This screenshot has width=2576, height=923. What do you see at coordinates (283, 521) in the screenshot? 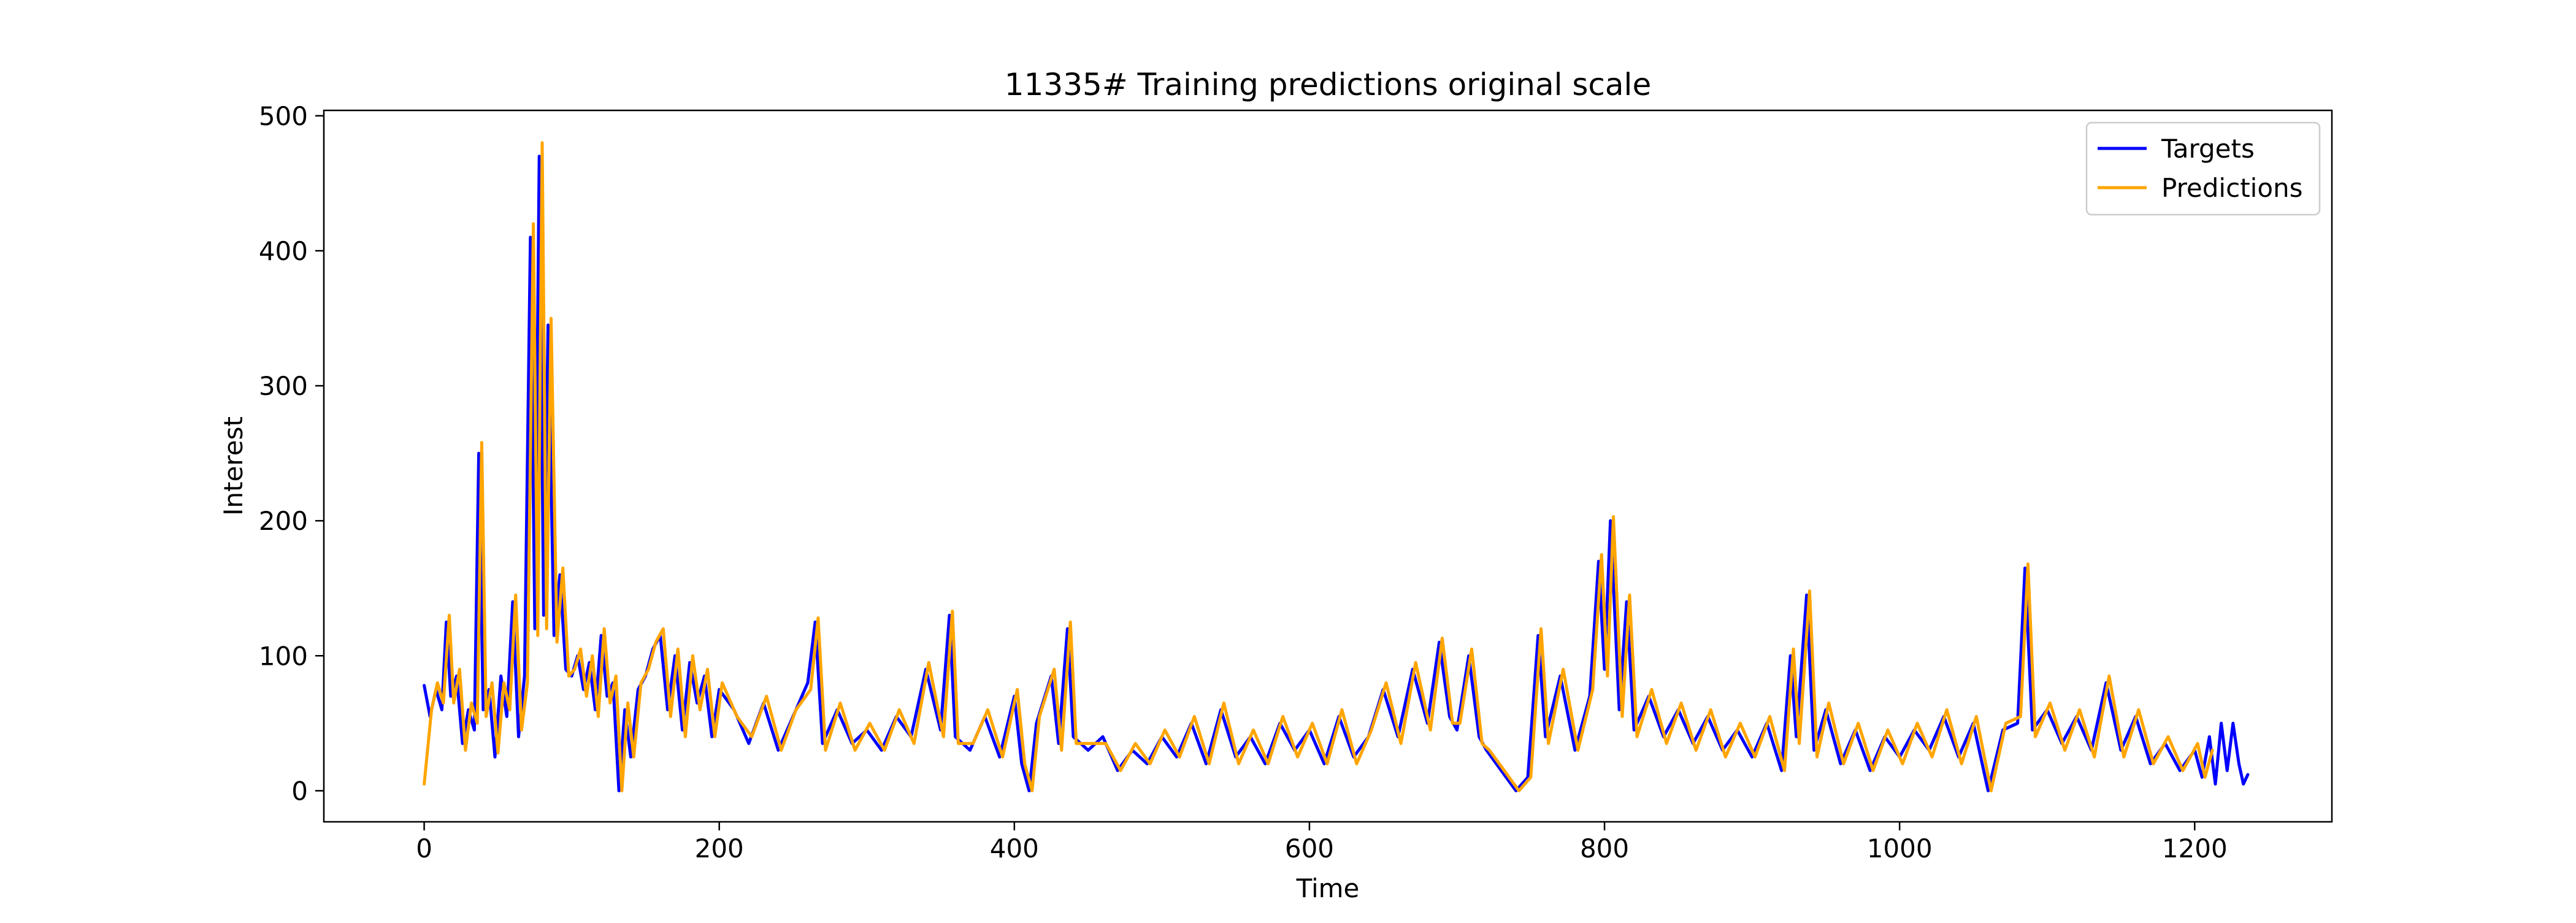
I see `y-tick-label: 200` at bounding box center [283, 521].